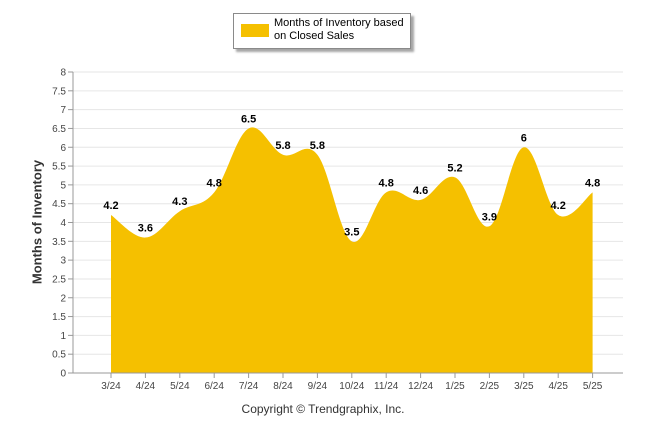  Describe the element at coordinates (524, 386) in the screenshot. I see `x-tick-label: 3/25` at that location.